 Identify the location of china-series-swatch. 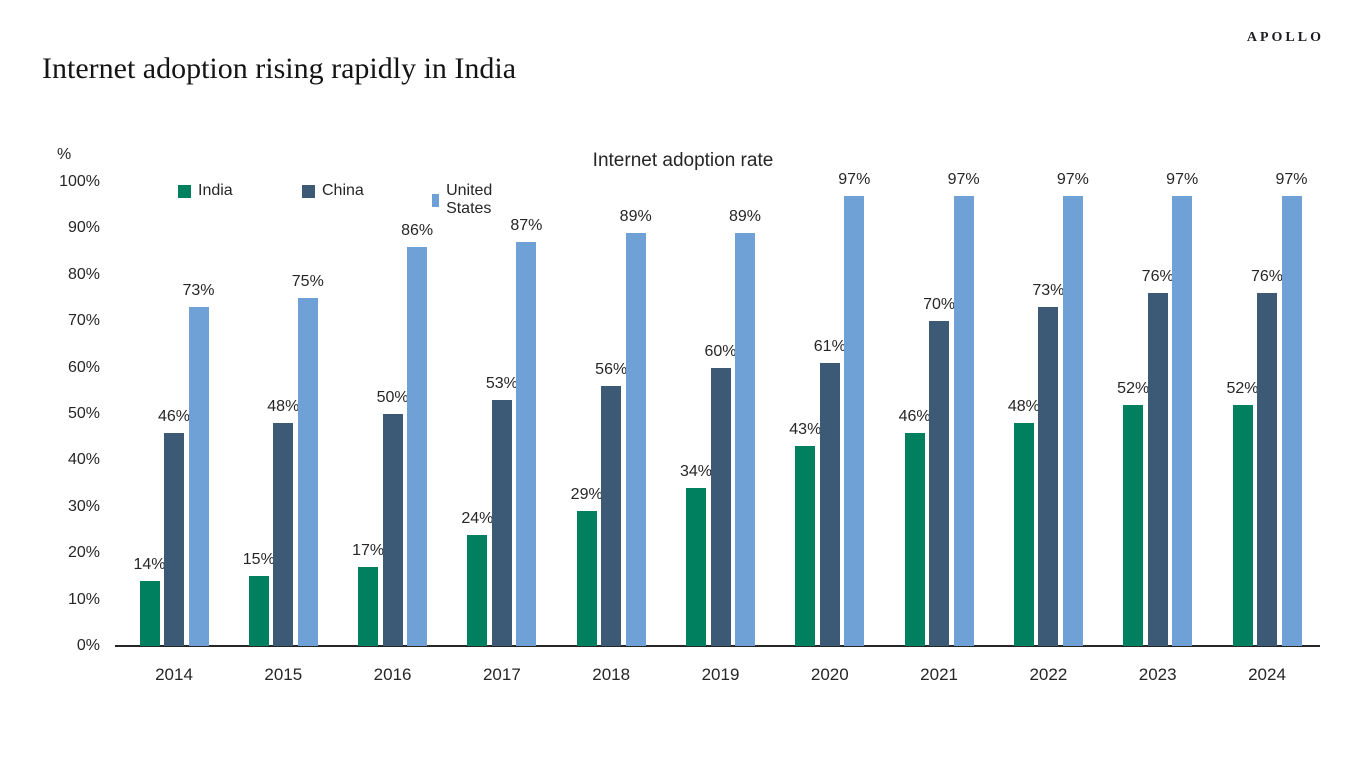
(308, 191).